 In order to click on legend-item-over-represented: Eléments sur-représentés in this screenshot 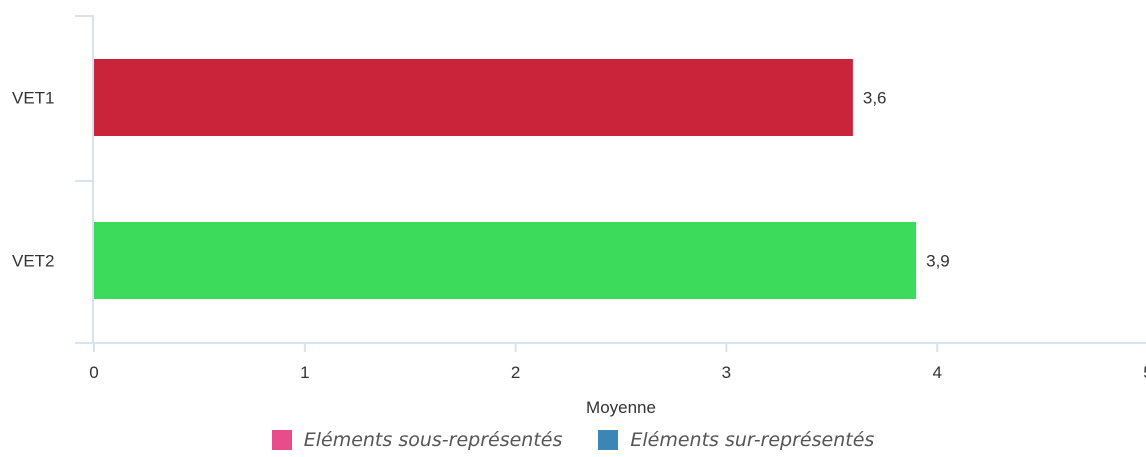, I will do `click(736, 440)`.